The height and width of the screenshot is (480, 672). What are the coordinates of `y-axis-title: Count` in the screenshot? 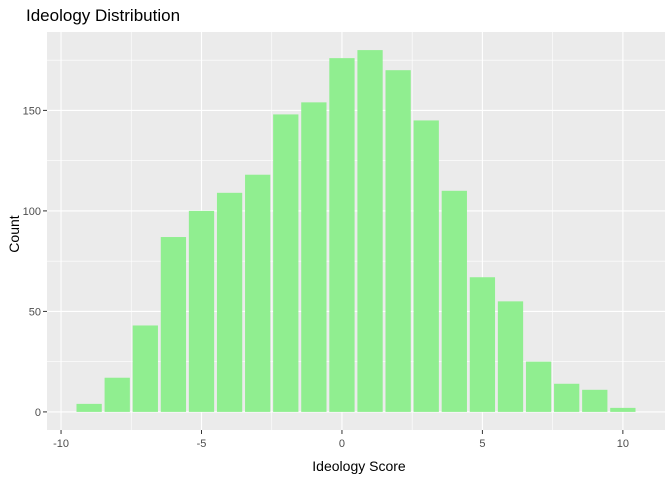 It's located at (14, 233).